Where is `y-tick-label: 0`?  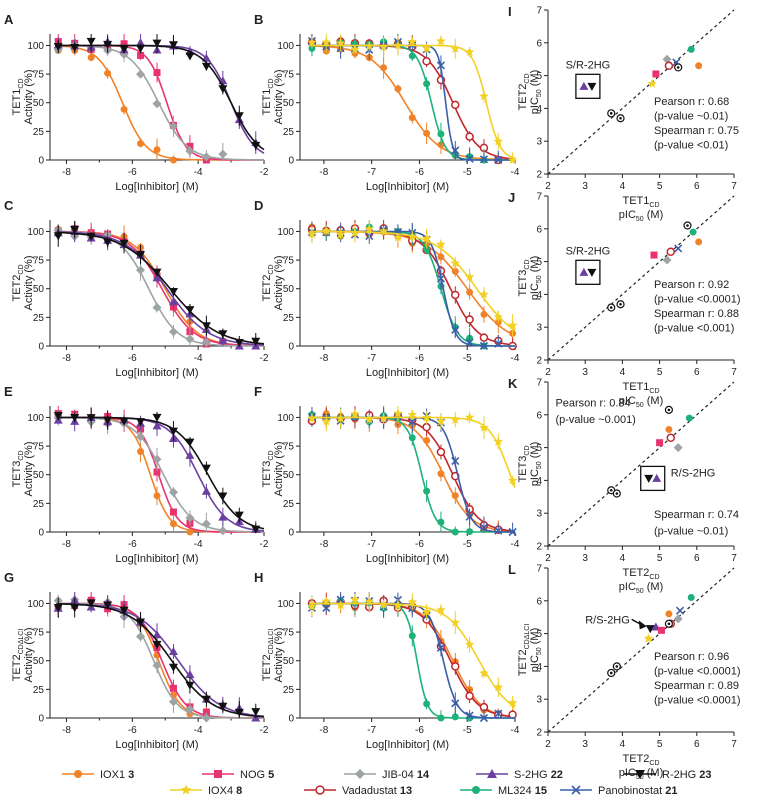
y-tick-label: 0 is located at coordinates (291, 347).